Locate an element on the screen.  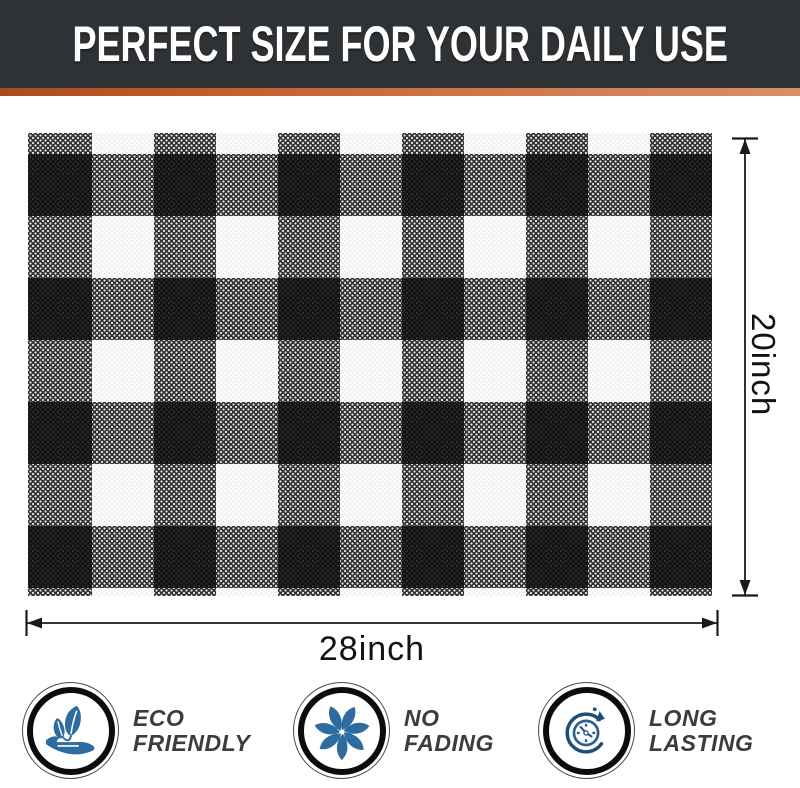
feature-label: ECO FRIENDLY is located at coordinates (192, 730).